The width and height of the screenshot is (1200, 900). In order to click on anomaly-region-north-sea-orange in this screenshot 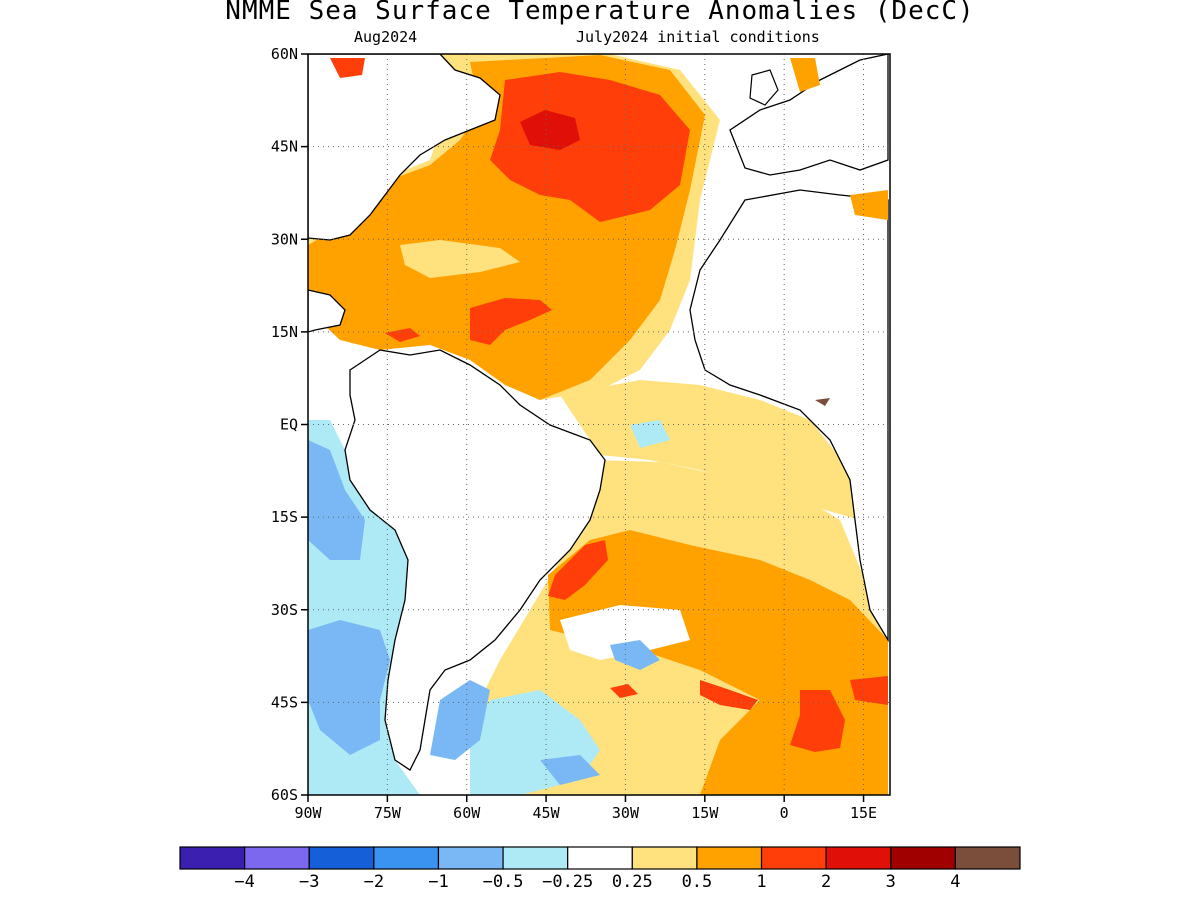, I will do `click(805, 75)`.